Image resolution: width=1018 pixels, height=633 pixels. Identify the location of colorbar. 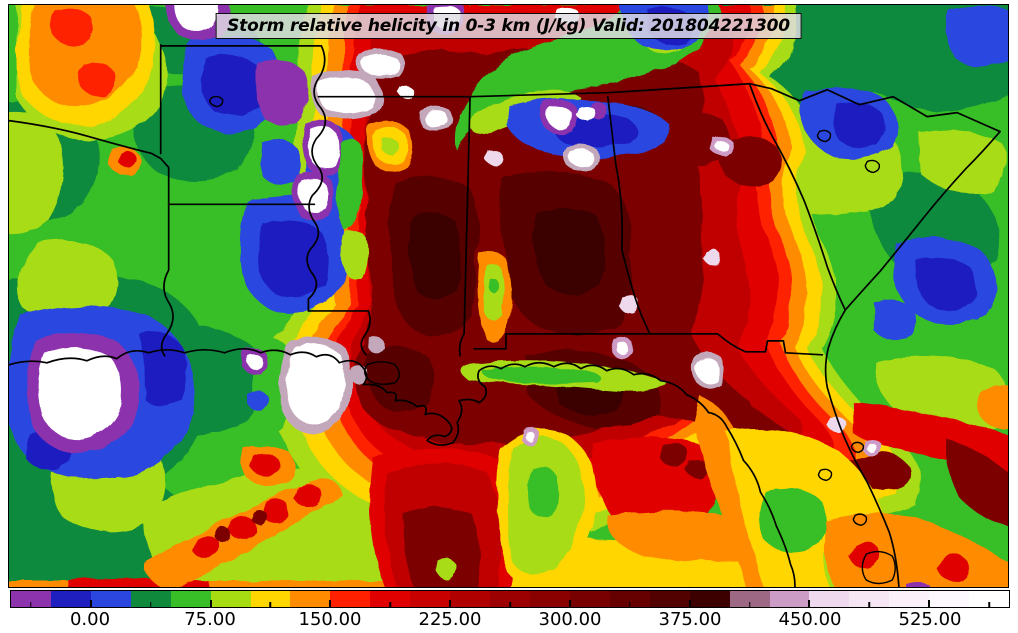
(510, 599).